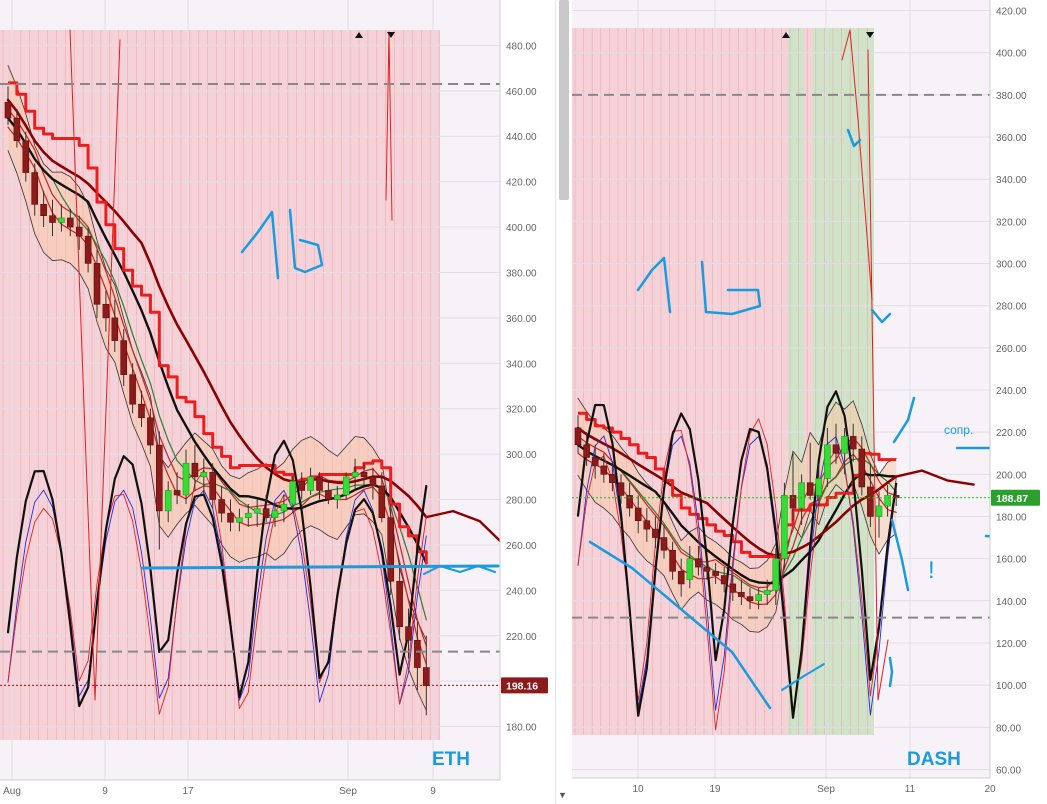 The height and width of the screenshot is (804, 1047). I want to click on last-price-badge, so click(524, 685).